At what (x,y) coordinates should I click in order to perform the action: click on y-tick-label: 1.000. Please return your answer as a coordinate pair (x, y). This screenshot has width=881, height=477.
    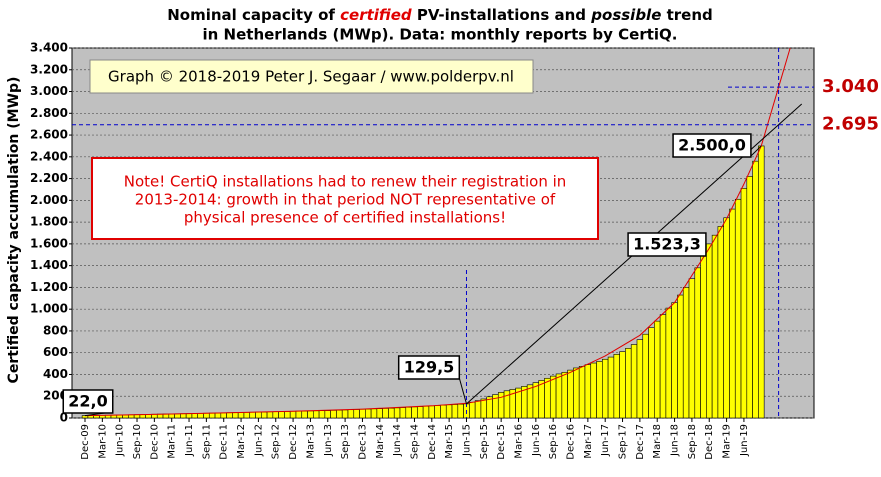
    Looking at the image, I should click on (49, 309).